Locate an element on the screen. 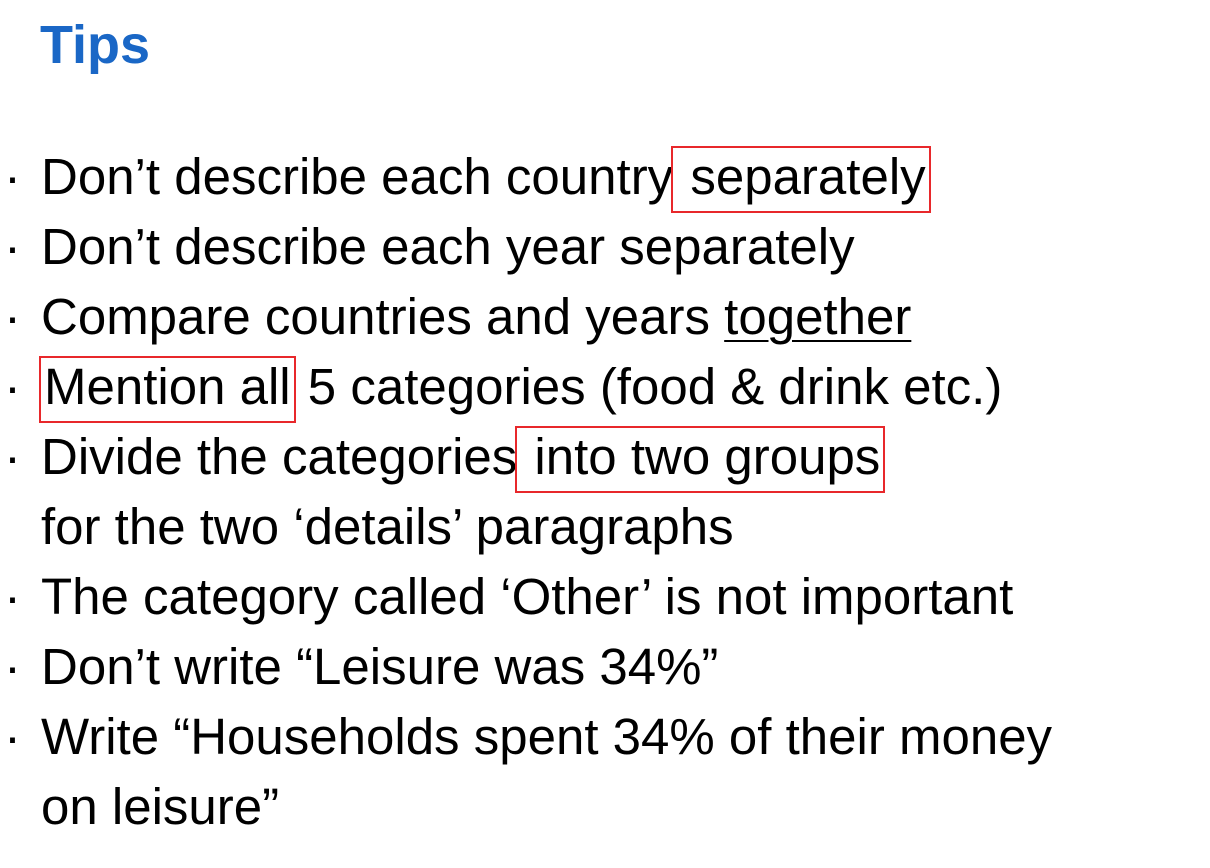  tip-line: Compare countries and years together is located at coordinates (625, 317).